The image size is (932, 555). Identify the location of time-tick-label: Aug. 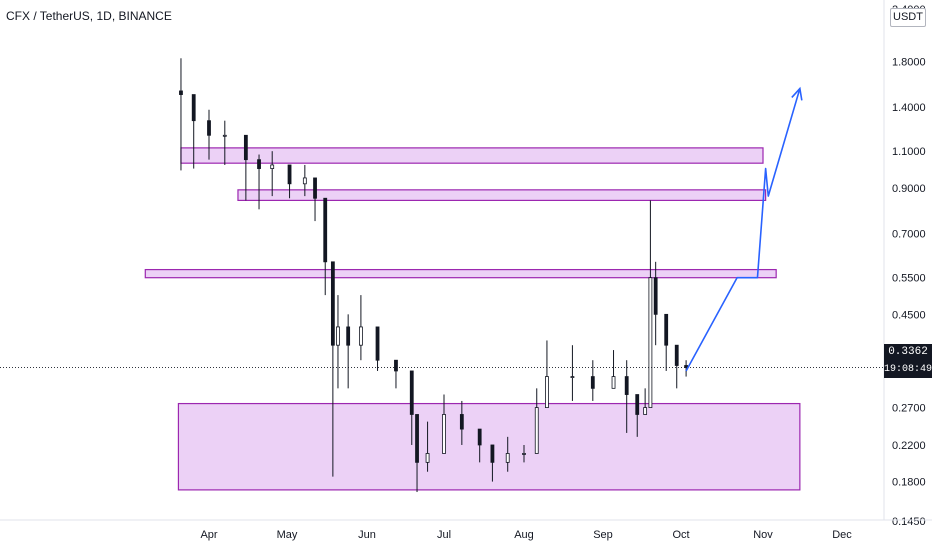
(524, 535).